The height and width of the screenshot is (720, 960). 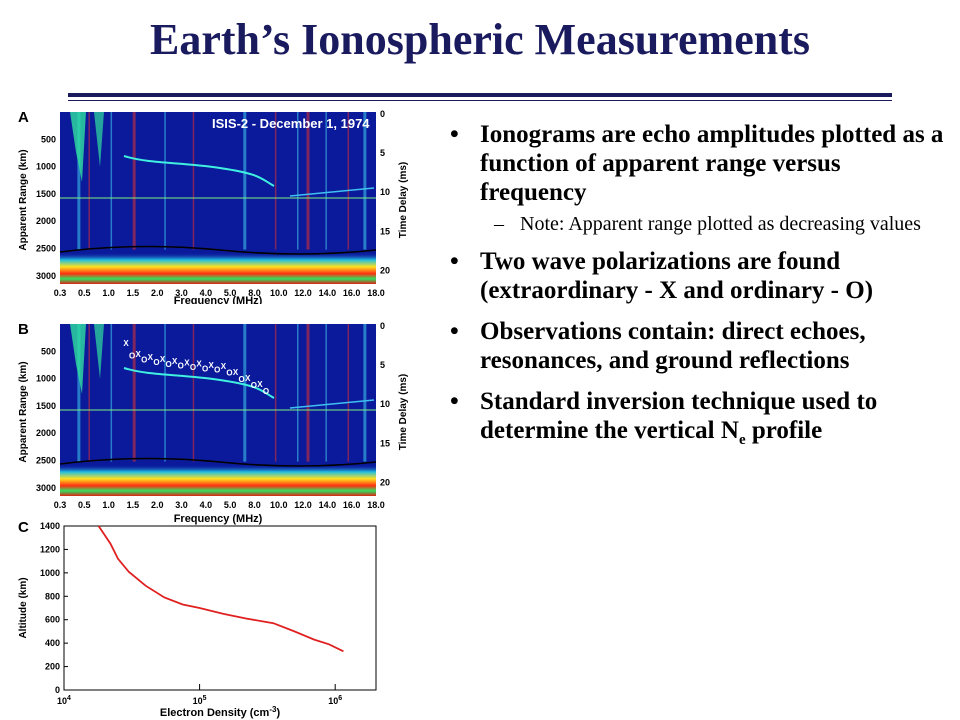 What do you see at coordinates (220, 712) in the screenshot?
I see `x-axis-label: Electron Density (cm-3)` at bounding box center [220, 712].